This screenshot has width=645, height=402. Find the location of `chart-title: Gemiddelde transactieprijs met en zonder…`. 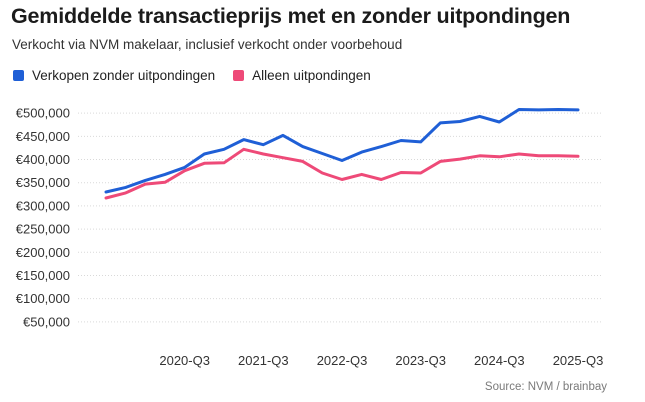

chart-title: Gemiddelde transactieprijs met en zonder… is located at coordinates (291, 16).